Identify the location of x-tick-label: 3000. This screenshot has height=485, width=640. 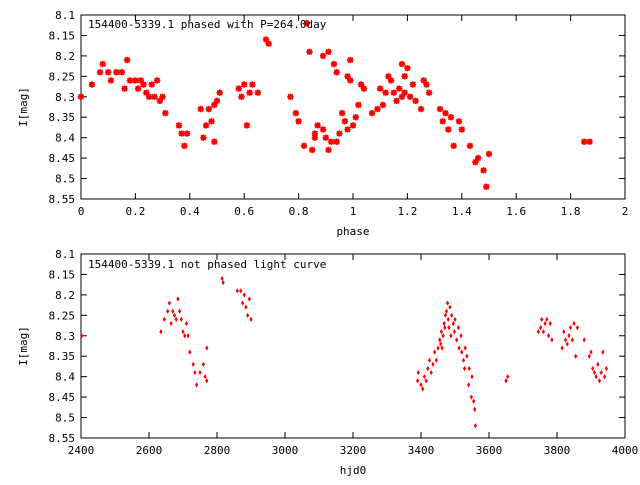
(285, 450).